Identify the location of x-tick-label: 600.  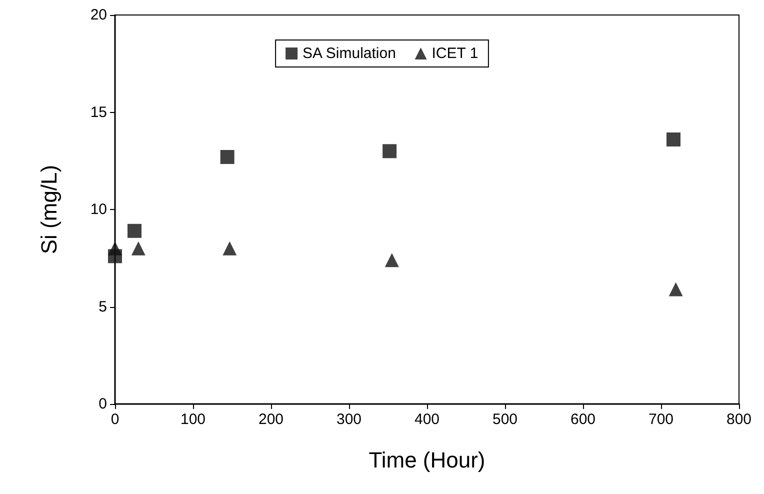
(583, 419).